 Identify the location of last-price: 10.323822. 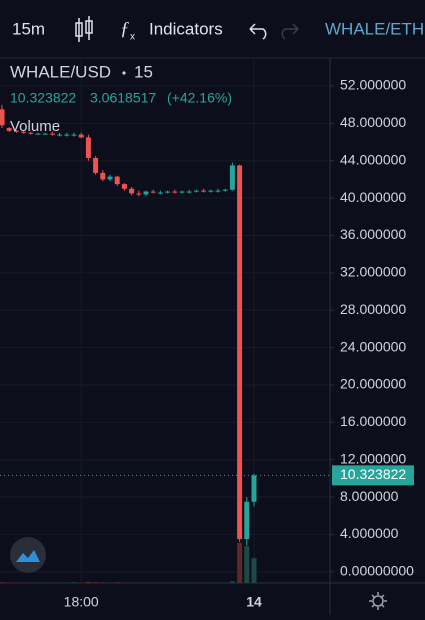
(43, 98).